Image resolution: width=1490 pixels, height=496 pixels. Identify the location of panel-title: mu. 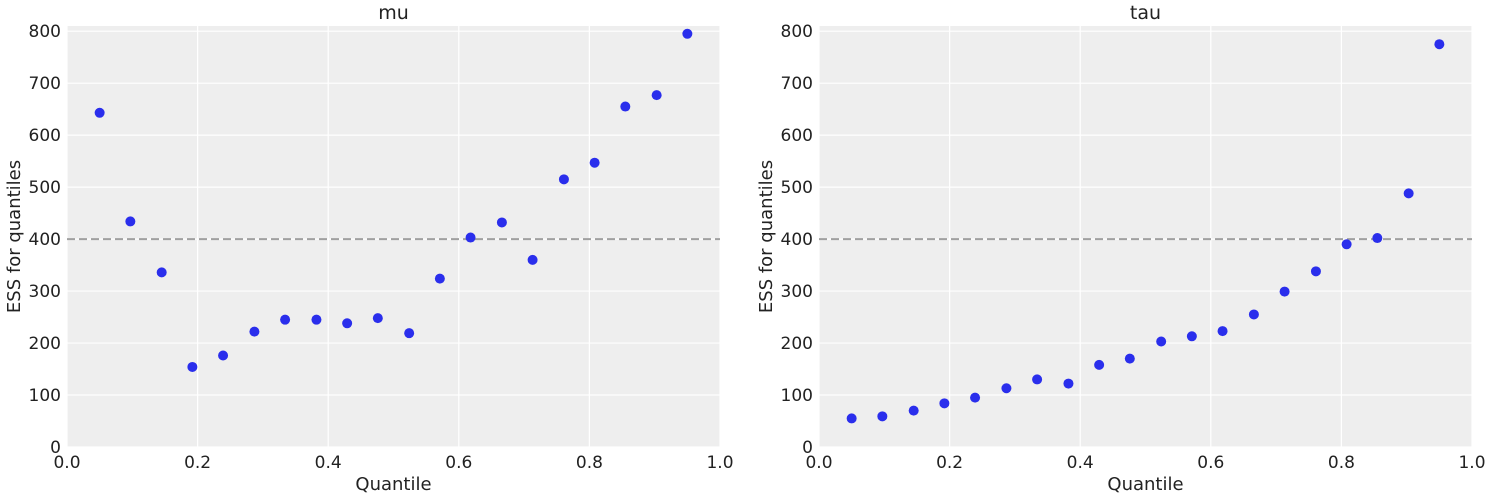
(393, 13).